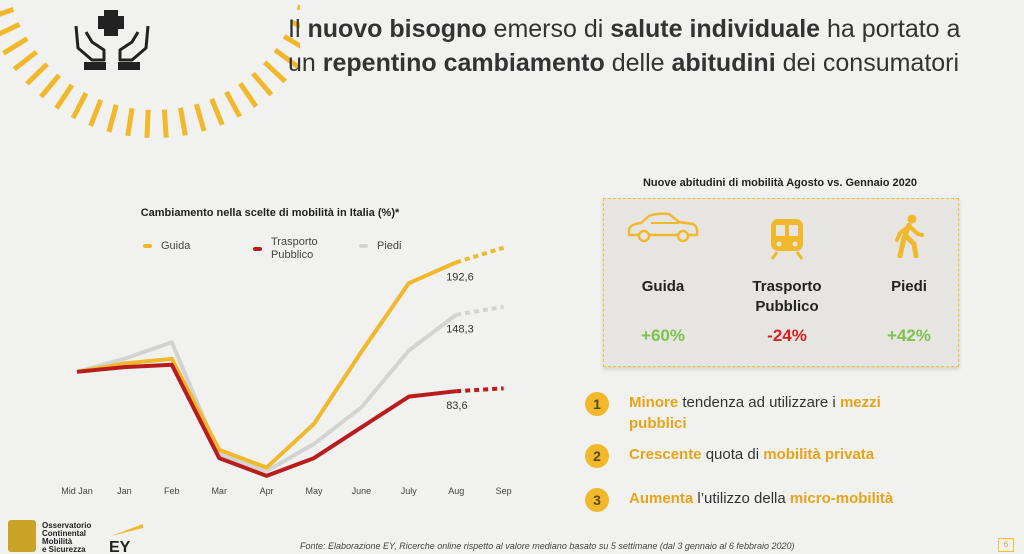  I want to click on point-text: Crescente quota di mobilità privata, so click(779, 454).